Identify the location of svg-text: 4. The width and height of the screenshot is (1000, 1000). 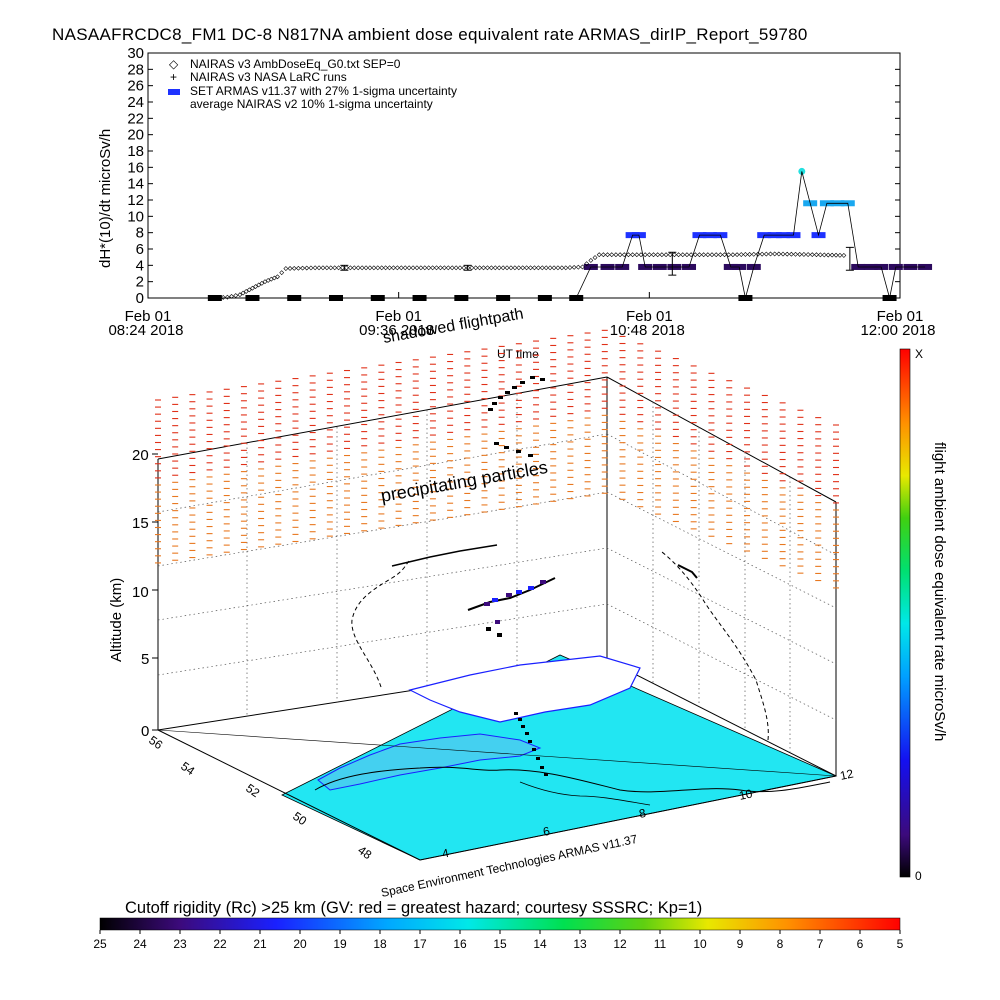
(446, 853).